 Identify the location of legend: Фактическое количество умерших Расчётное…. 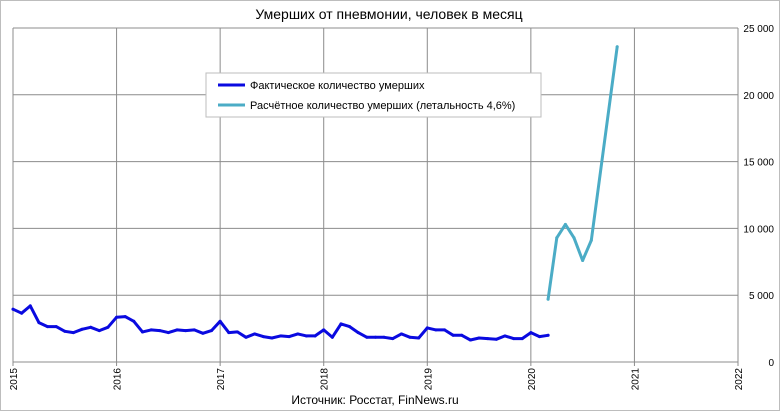
(373, 95).